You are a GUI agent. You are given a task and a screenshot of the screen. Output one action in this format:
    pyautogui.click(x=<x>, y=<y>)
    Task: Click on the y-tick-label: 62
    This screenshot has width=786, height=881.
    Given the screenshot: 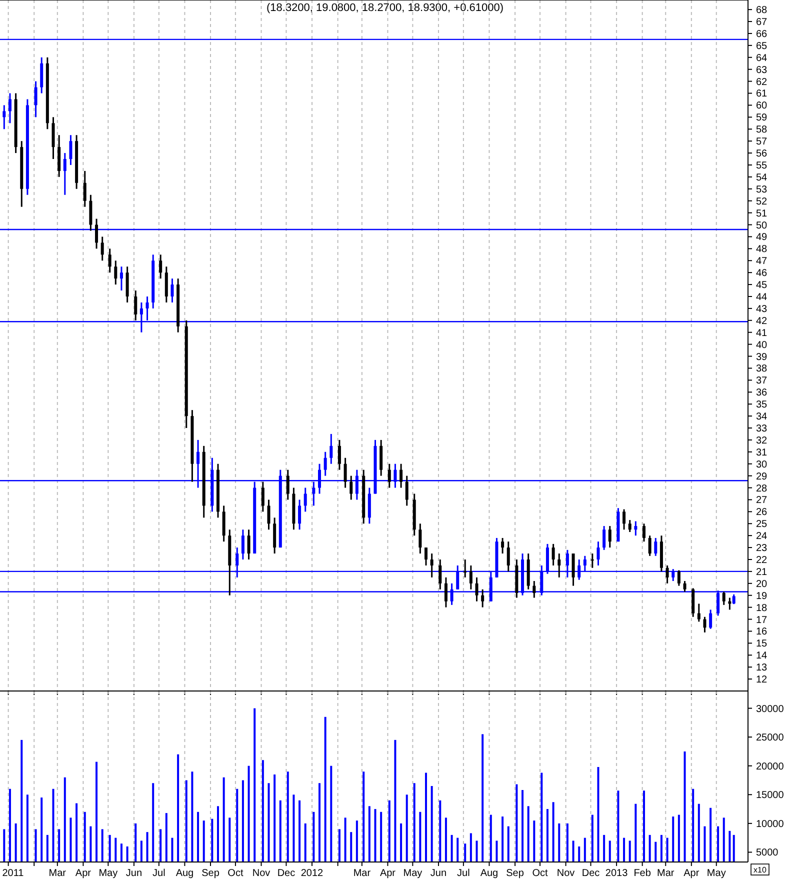 What is the action you would take?
    pyautogui.click(x=762, y=82)
    